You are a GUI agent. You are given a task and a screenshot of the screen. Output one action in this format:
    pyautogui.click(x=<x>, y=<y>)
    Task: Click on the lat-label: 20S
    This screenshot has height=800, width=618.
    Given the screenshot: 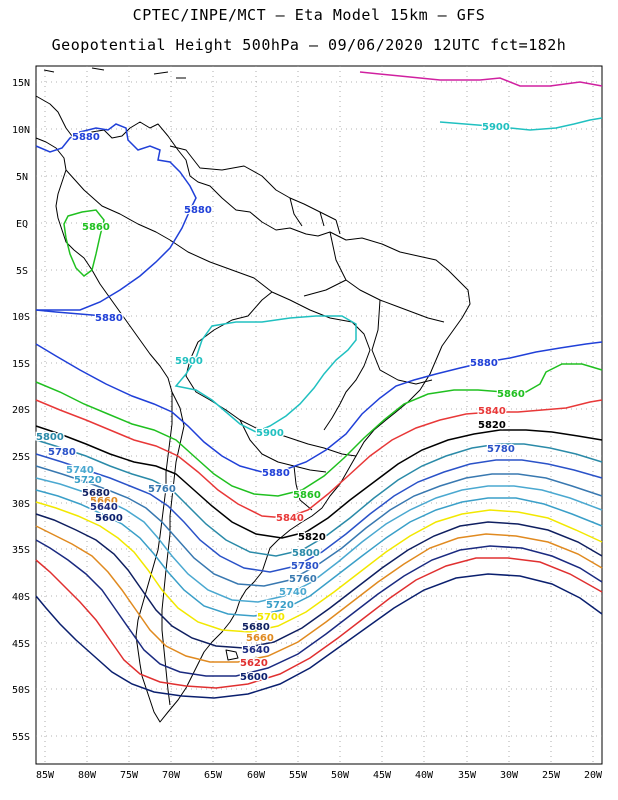 What is the action you would take?
    pyautogui.click(x=21, y=410)
    